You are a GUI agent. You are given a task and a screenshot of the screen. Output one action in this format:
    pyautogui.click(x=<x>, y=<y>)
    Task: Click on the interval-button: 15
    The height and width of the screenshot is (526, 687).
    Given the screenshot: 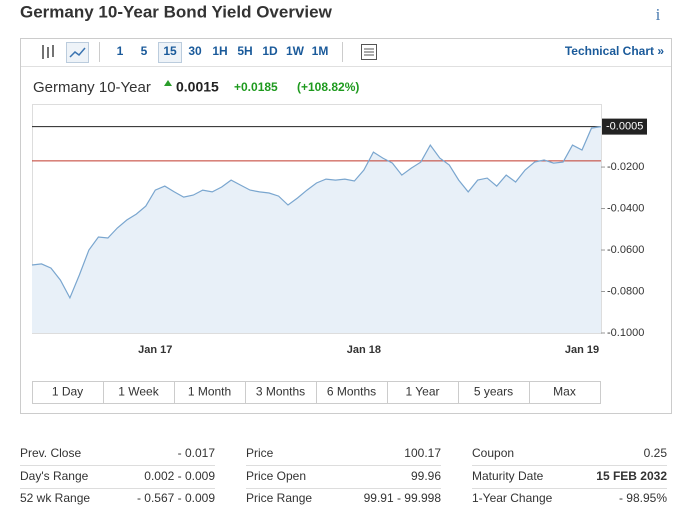 What is the action you would take?
    pyautogui.click(x=170, y=51)
    